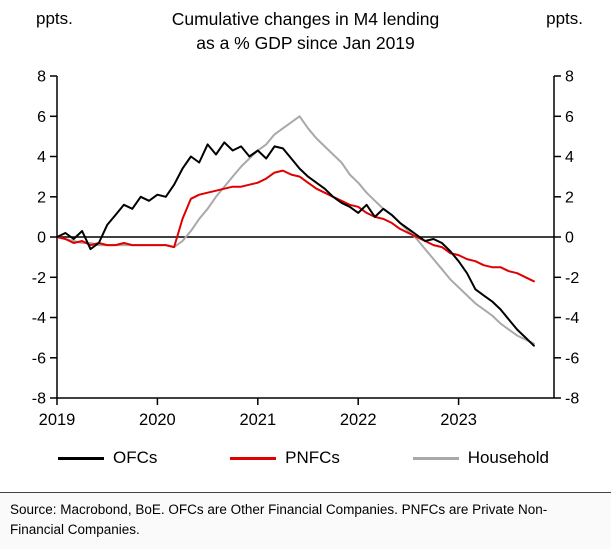 The image size is (611, 549). What do you see at coordinates (435, 458) in the screenshot?
I see `household-line-swatch` at bounding box center [435, 458].